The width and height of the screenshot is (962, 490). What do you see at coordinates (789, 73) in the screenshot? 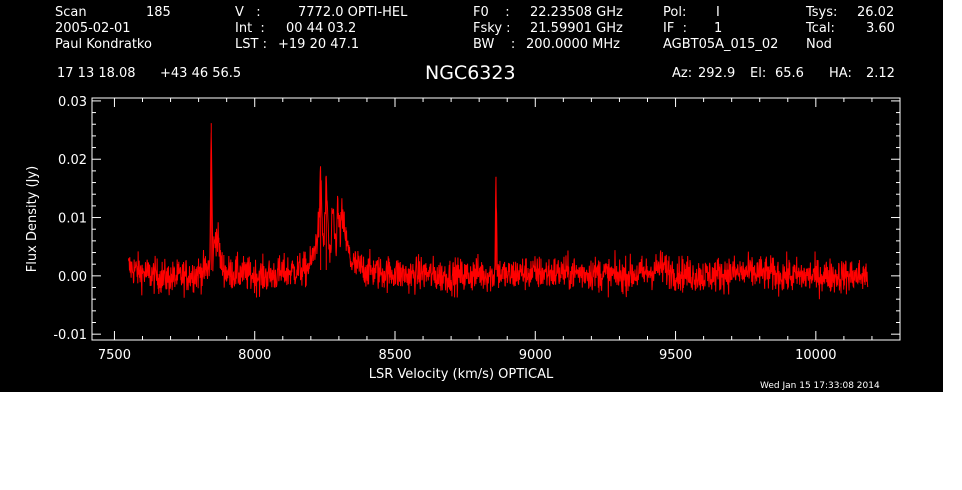
I see `elevation-value: 65.6` at bounding box center [789, 73].